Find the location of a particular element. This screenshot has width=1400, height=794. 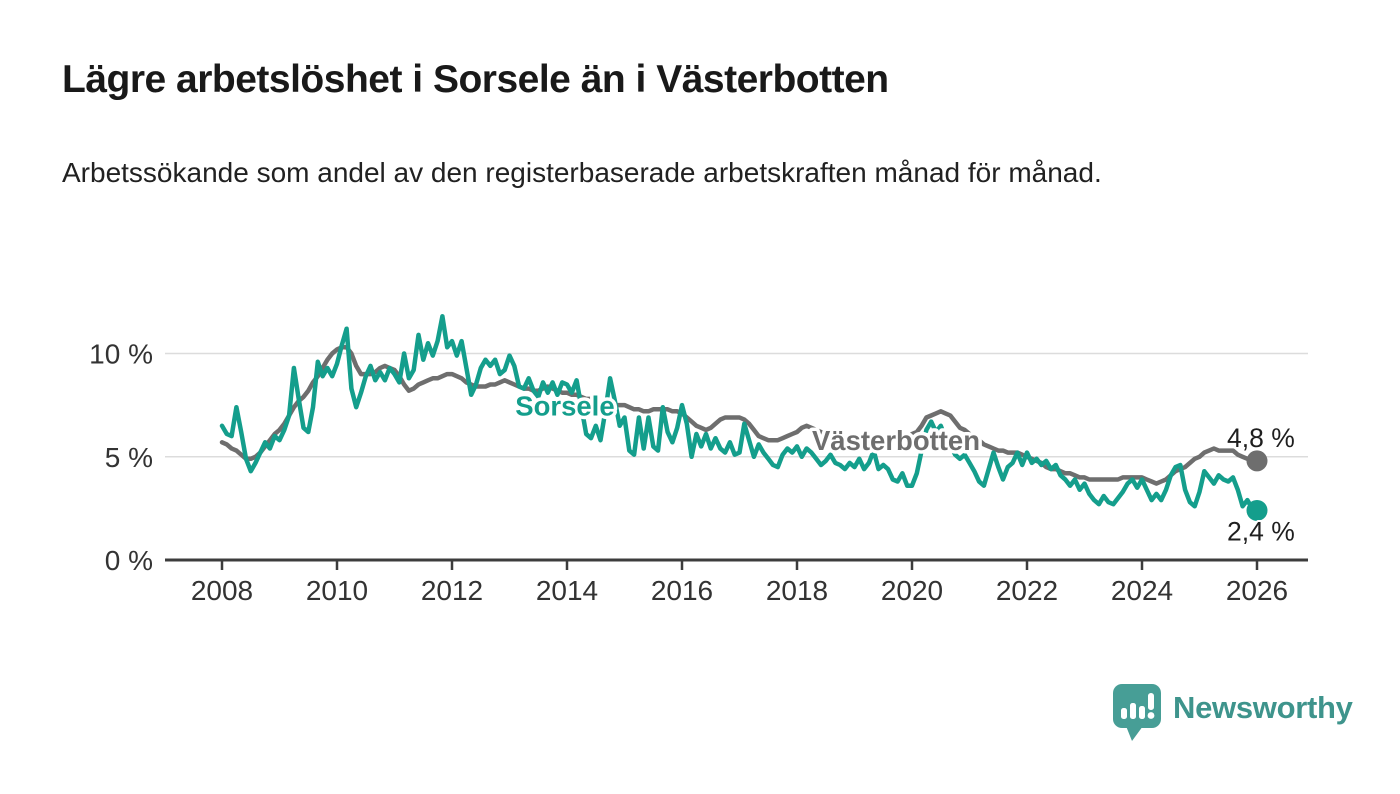

y-tick-label-10: 10 % is located at coordinates (121, 354).